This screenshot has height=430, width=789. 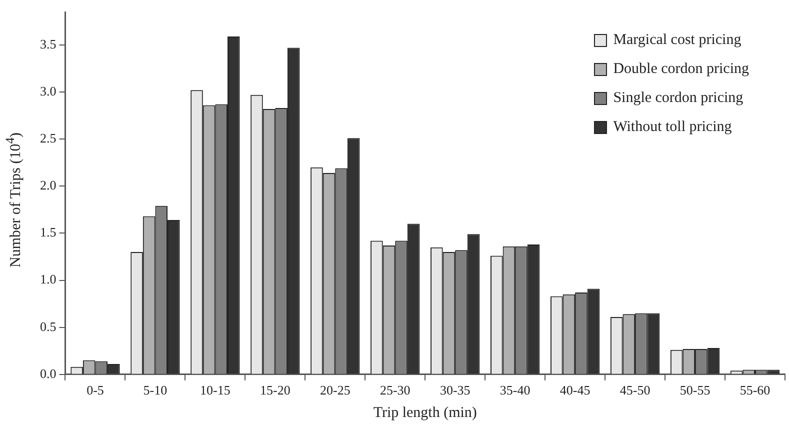 I want to click on x-tick-label: 30-35, so click(x=455, y=390).